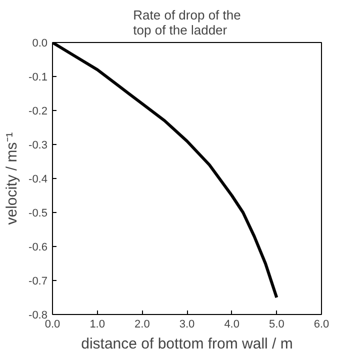 The height and width of the screenshot is (355, 339). I want to click on x-tick-label: 3.0, so click(187, 324).